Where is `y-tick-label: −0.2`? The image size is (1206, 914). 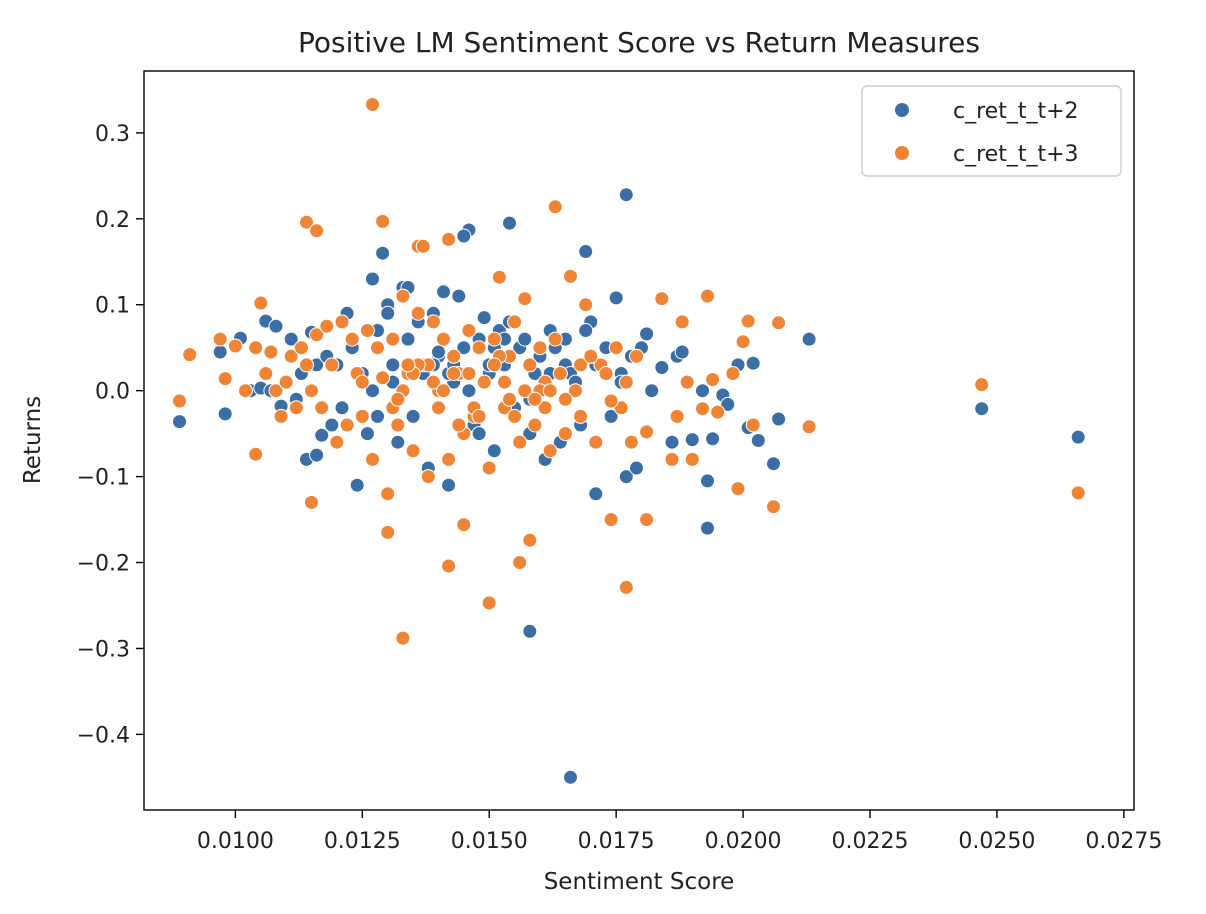 y-tick-label: −0.2 is located at coordinates (103, 564).